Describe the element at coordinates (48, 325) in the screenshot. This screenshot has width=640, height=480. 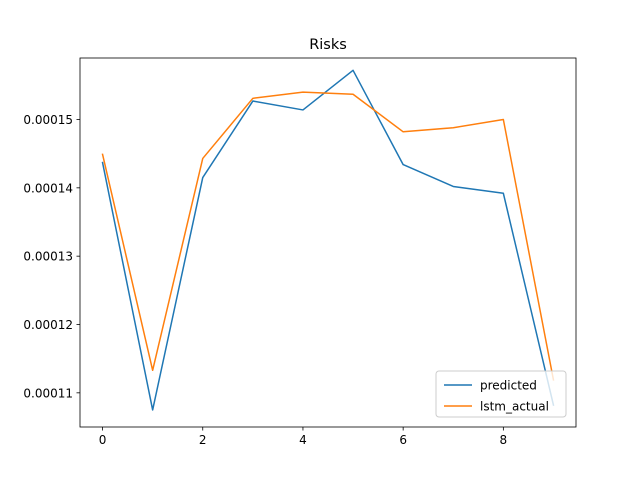
I see `y-tick-label: 0.00012` at that location.